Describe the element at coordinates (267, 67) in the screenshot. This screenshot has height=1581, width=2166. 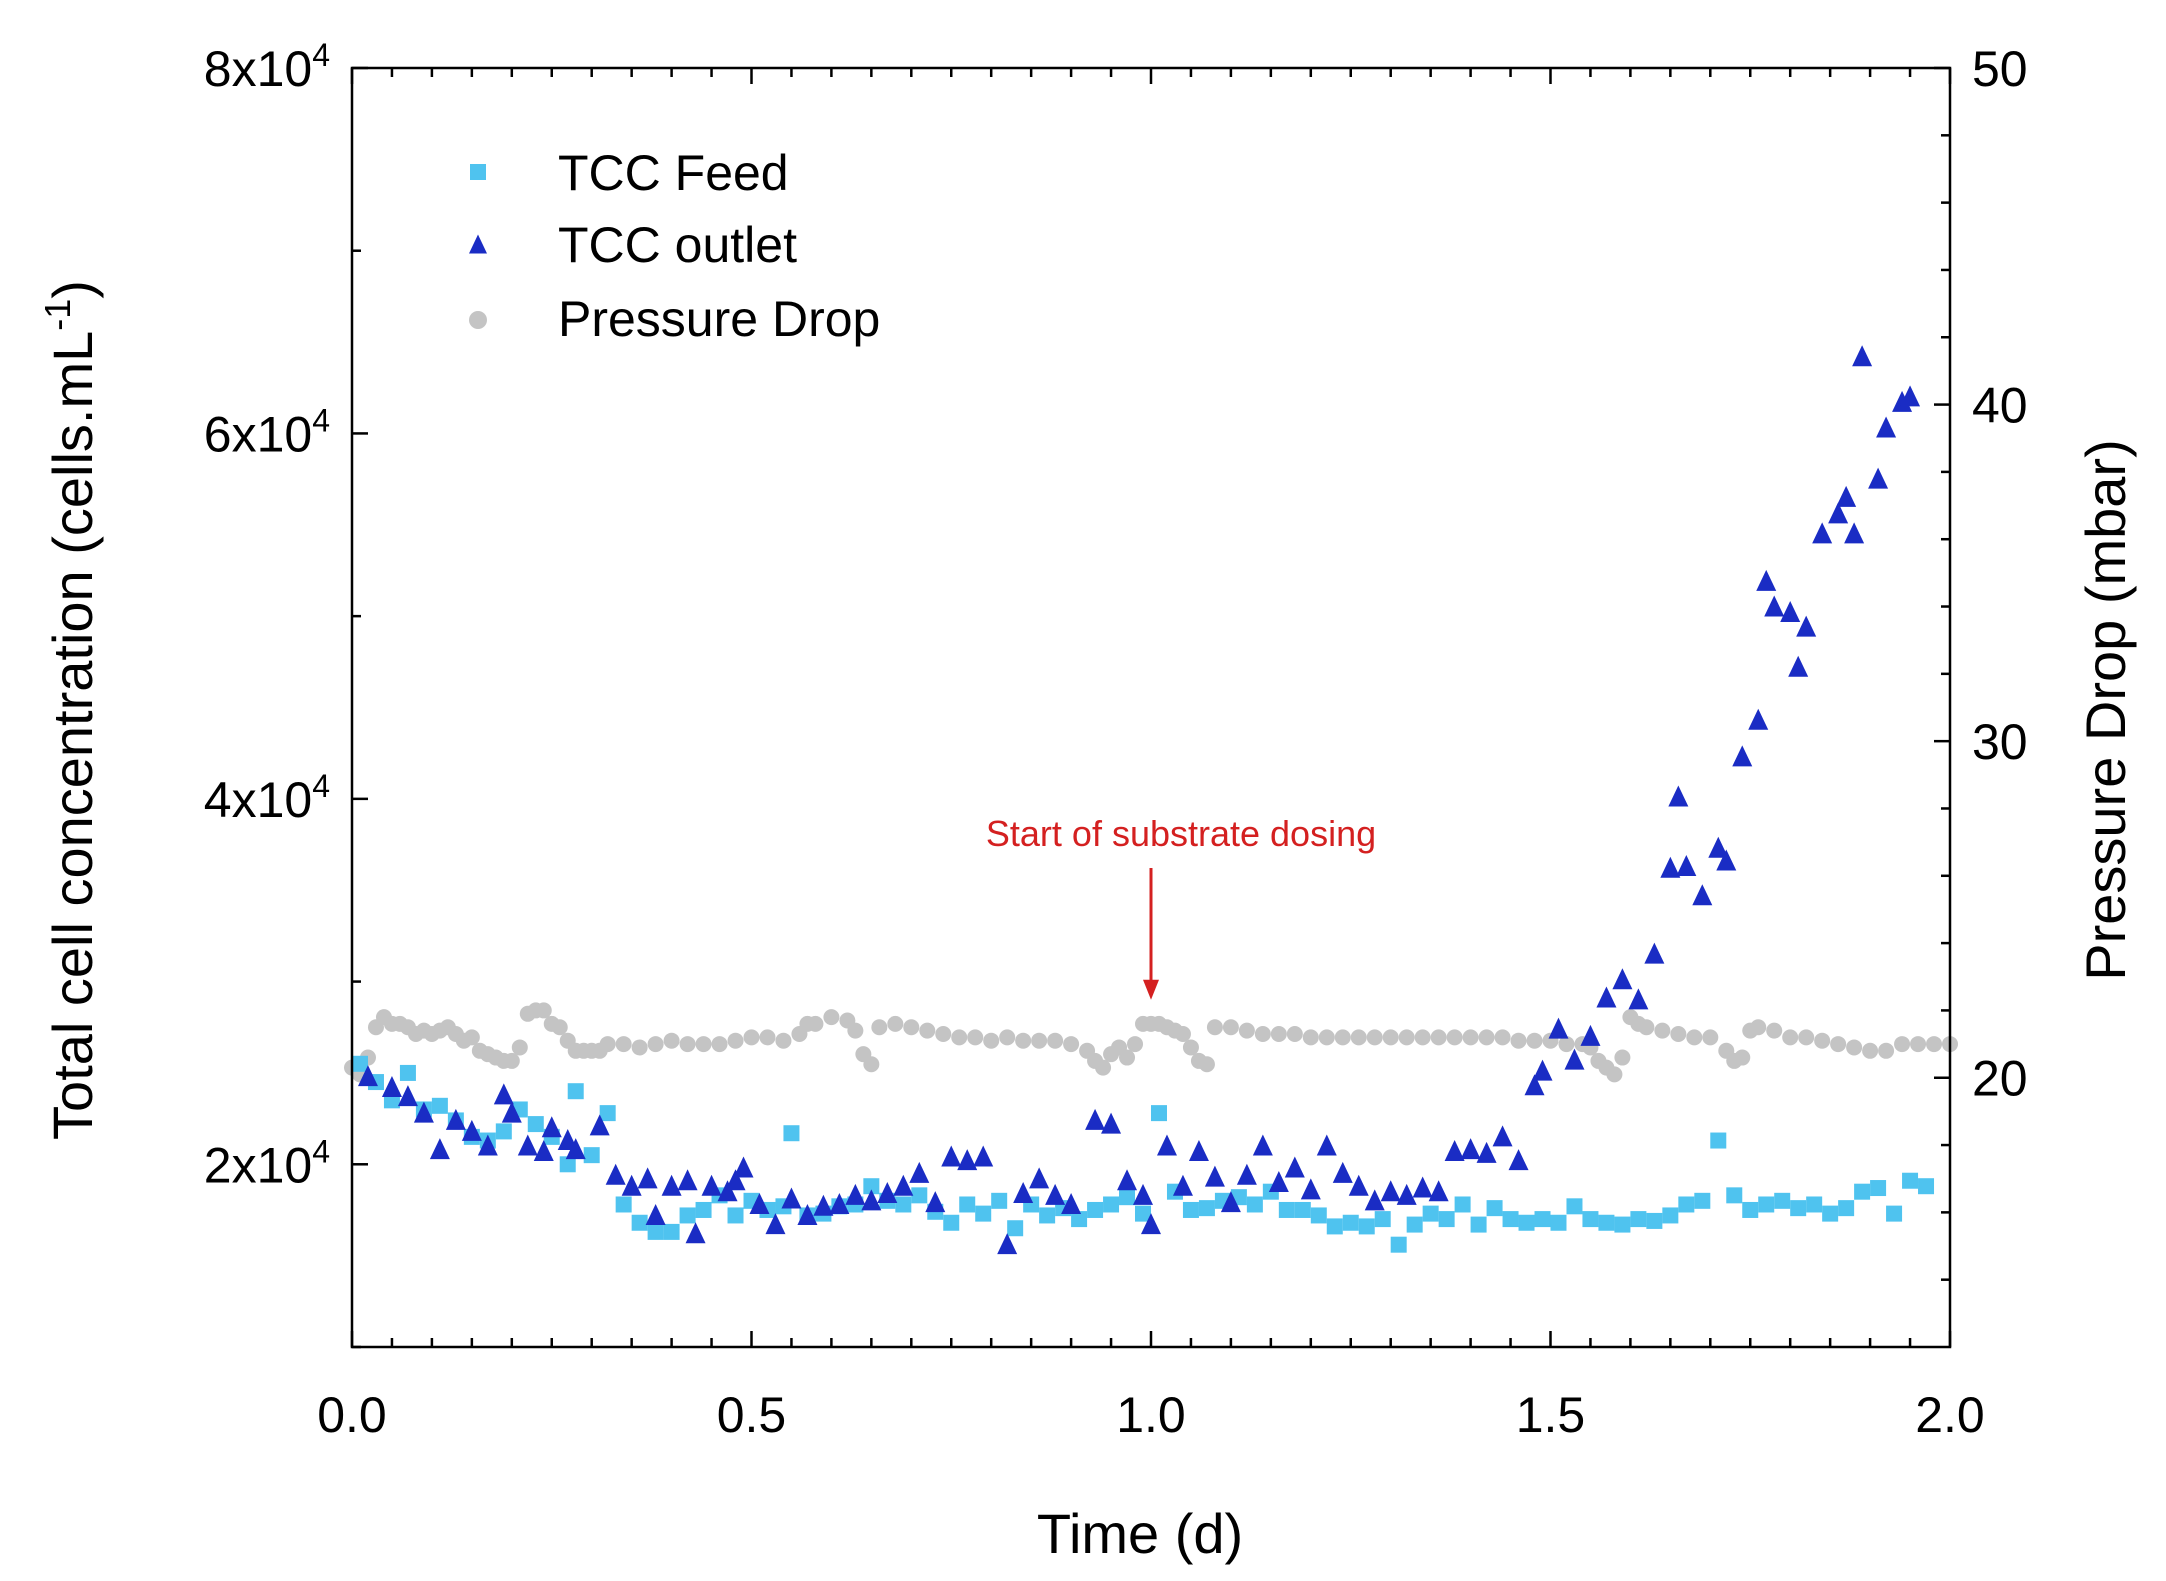
I see `y-left-tick-label: 8x10⁴` at that location.